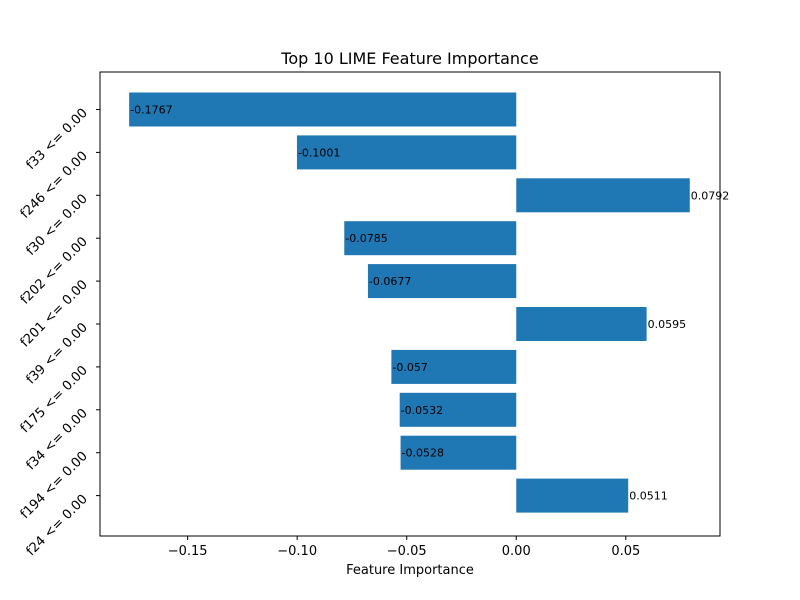 The image size is (800, 600). What do you see at coordinates (625, 551) in the screenshot?
I see `x-tick-label: 0.05` at bounding box center [625, 551].